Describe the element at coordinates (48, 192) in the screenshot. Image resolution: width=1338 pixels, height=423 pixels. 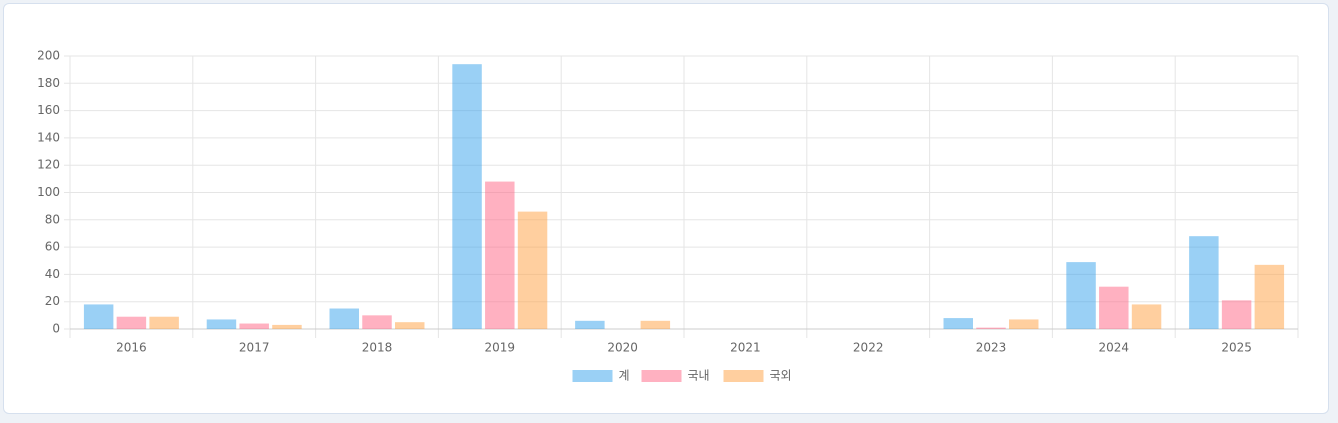
I see `y-tick-label: 100` at that location.